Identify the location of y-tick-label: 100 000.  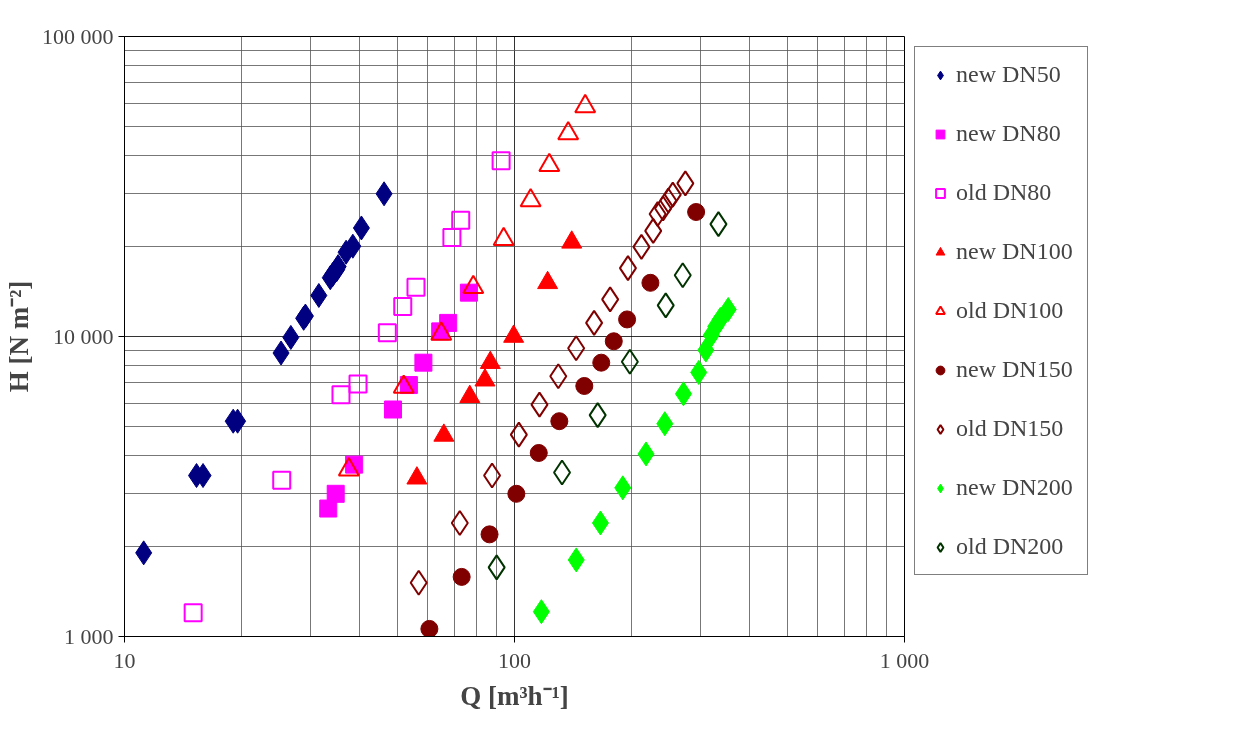
(78, 36).